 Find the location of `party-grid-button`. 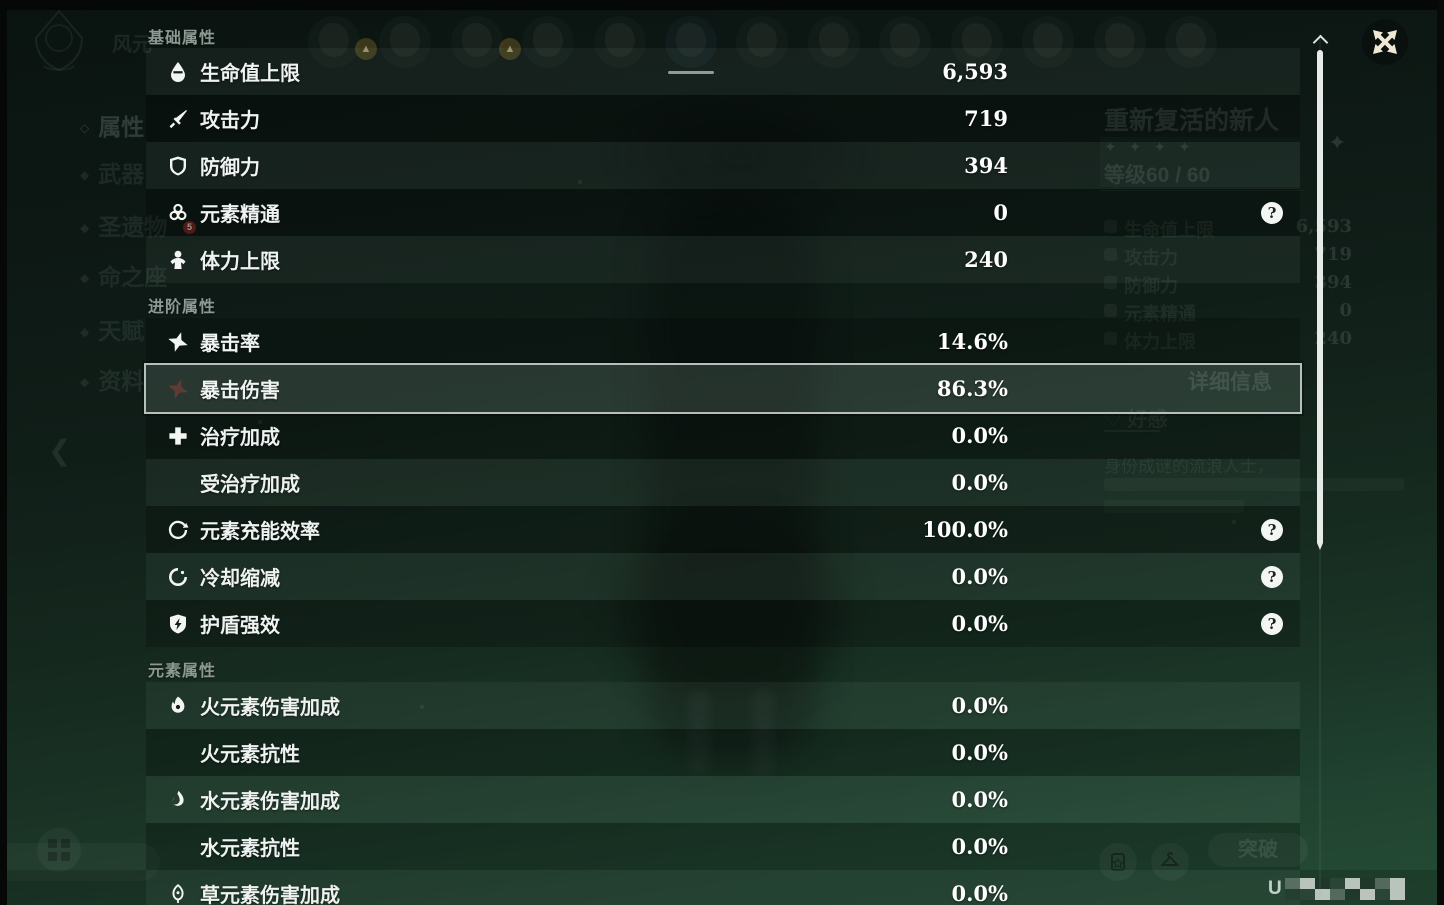

party-grid-button is located at coordinates (59, 850).